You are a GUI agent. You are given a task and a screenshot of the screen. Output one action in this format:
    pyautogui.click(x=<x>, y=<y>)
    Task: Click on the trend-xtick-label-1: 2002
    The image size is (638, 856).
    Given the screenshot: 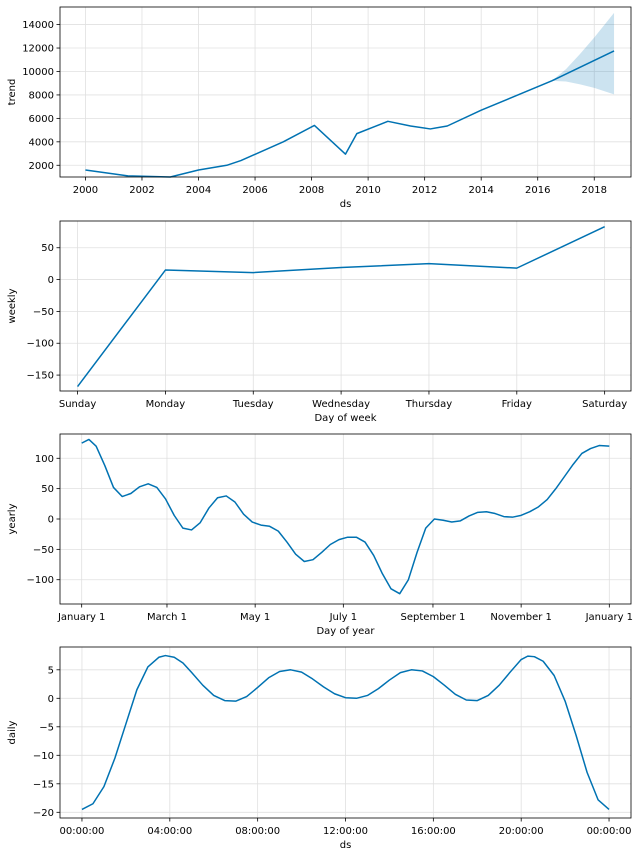 What is the action you would take?
    pyautogui.click(x=141, y=190)
    